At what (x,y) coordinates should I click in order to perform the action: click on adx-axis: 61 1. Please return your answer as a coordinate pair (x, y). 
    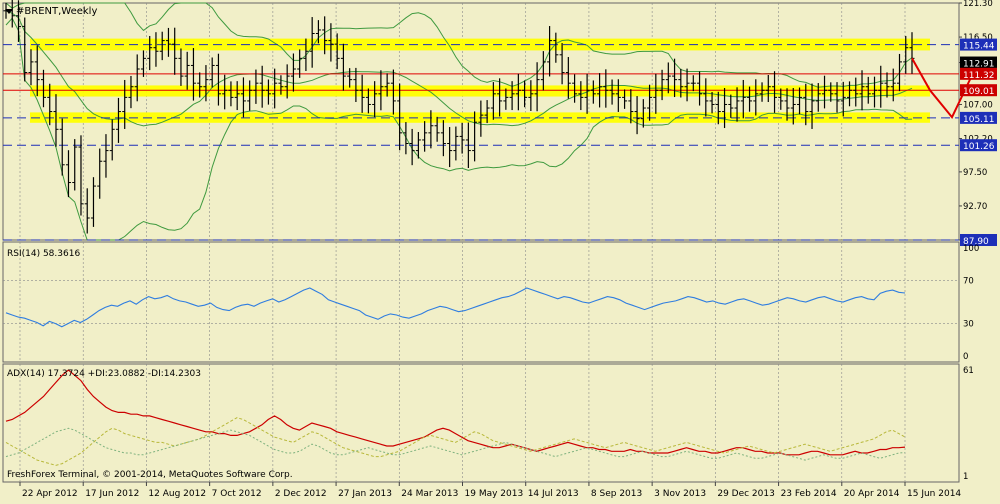
    Looking at the image, I should click on (968, 424).